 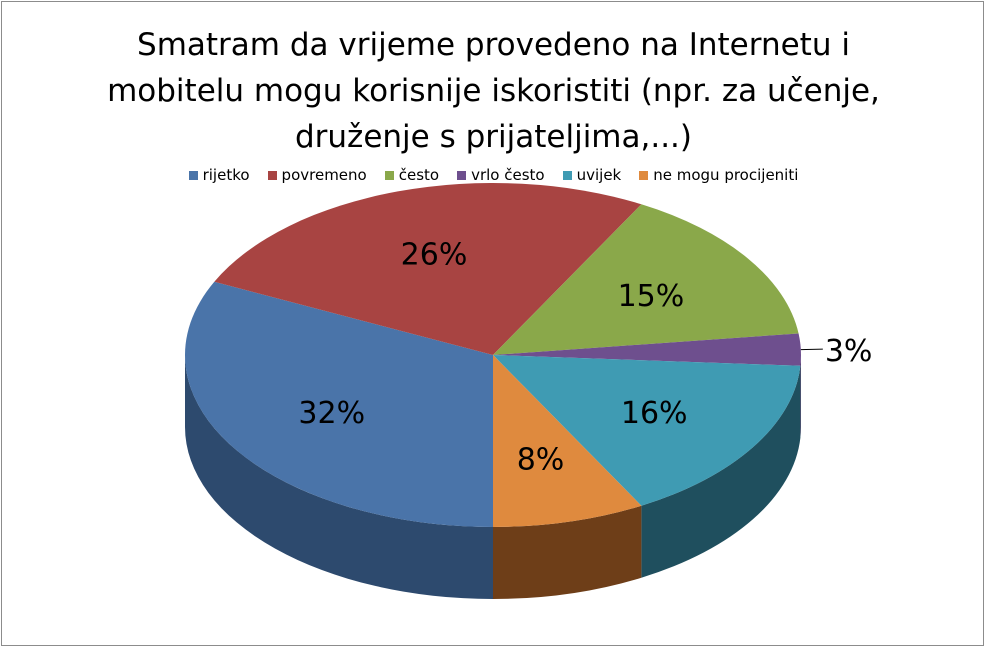 I want to click on legend-item-ne-mogu-procijeniti: ne mogu procijeniti, so click(x=718, y=175).